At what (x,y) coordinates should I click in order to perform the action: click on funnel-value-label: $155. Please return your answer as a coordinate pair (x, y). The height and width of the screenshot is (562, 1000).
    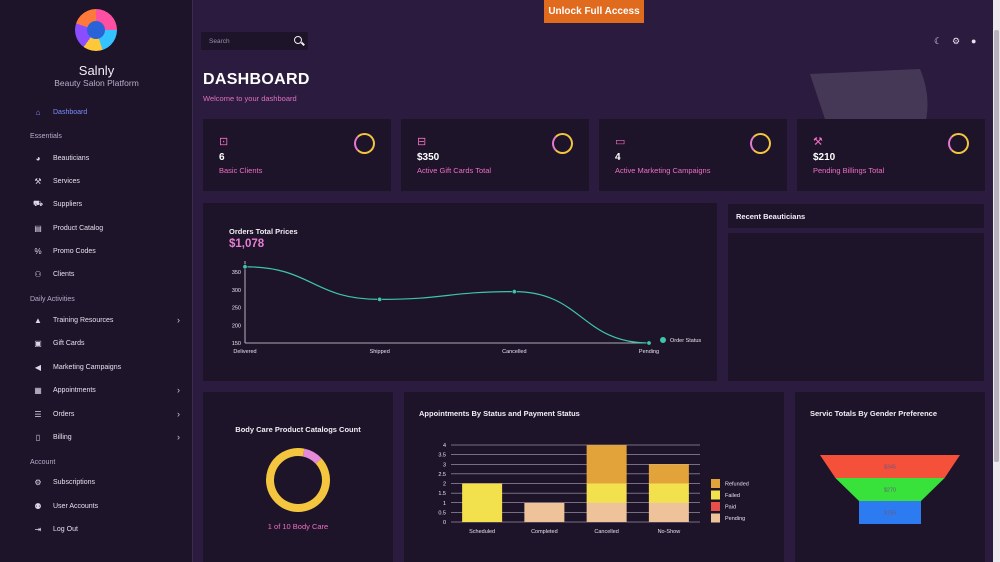
    Looking at the image, I should click on (890, 514).